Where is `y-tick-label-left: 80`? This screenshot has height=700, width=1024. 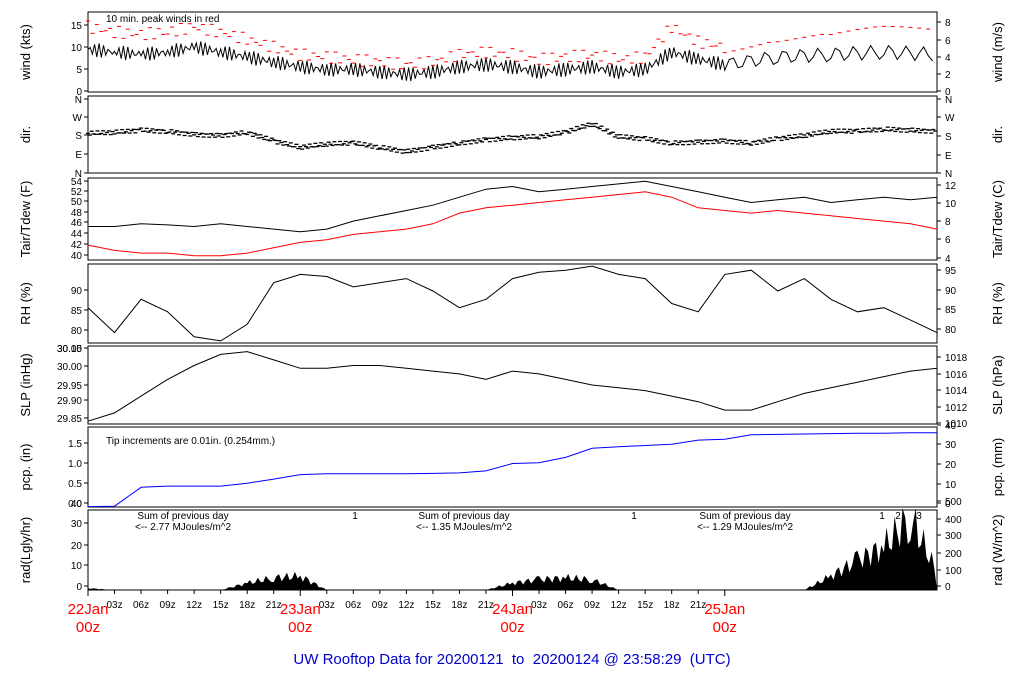 y-tick-label-left: 80 is located at coordinates (77, 331).